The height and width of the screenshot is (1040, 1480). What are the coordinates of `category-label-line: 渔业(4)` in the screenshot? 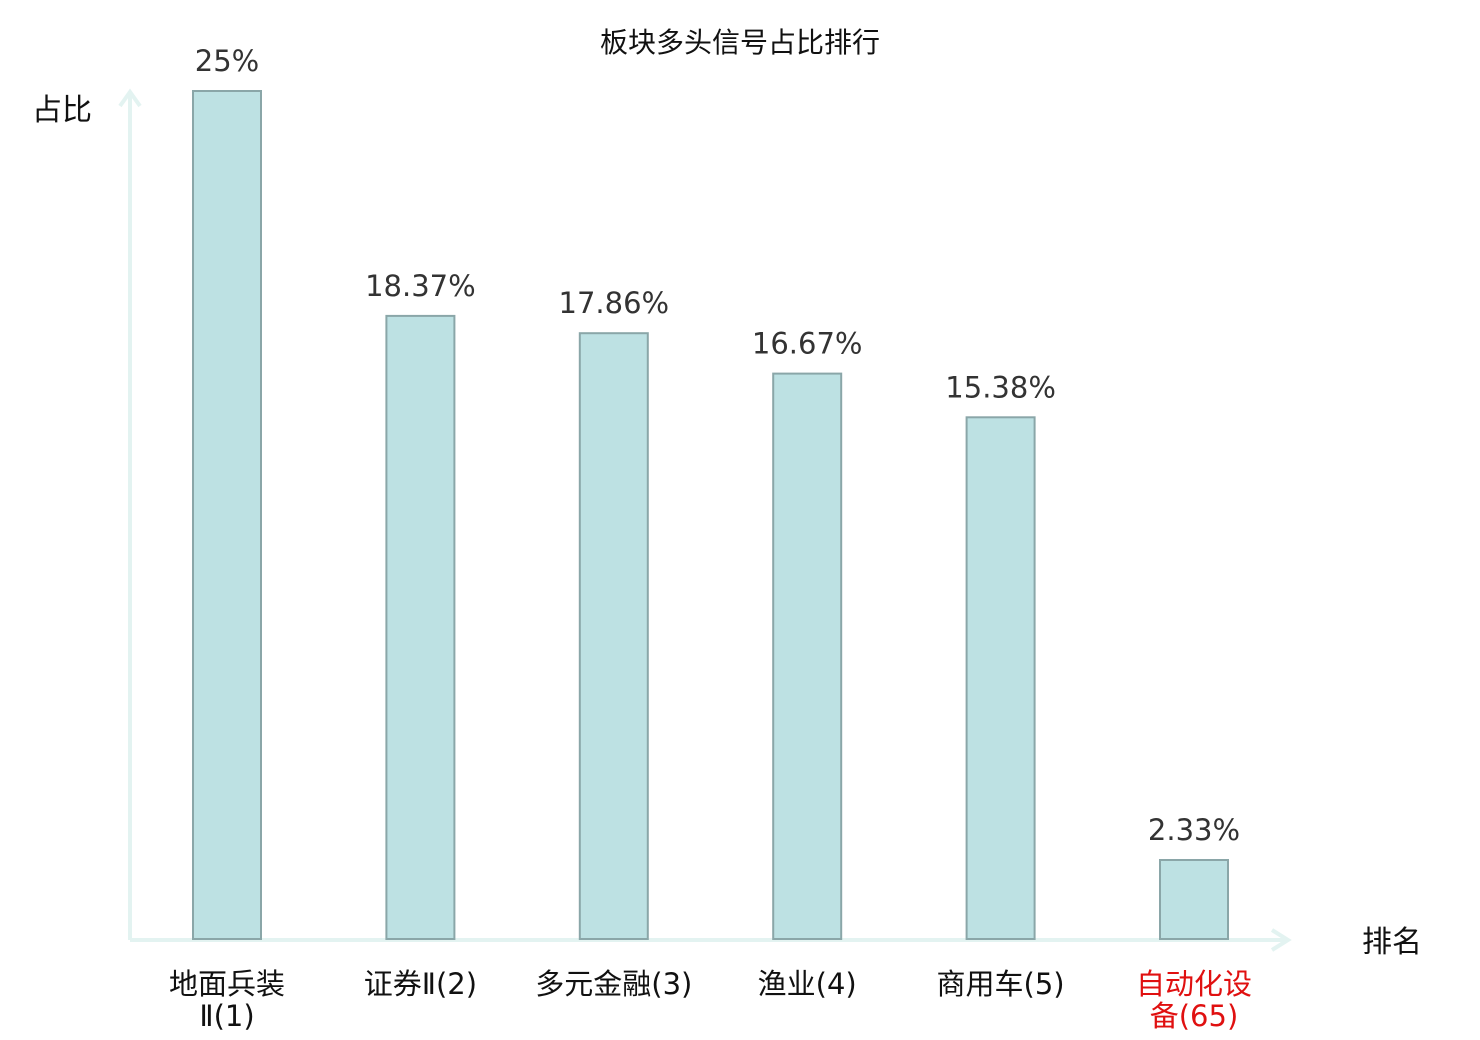 It's located at (807, 984).